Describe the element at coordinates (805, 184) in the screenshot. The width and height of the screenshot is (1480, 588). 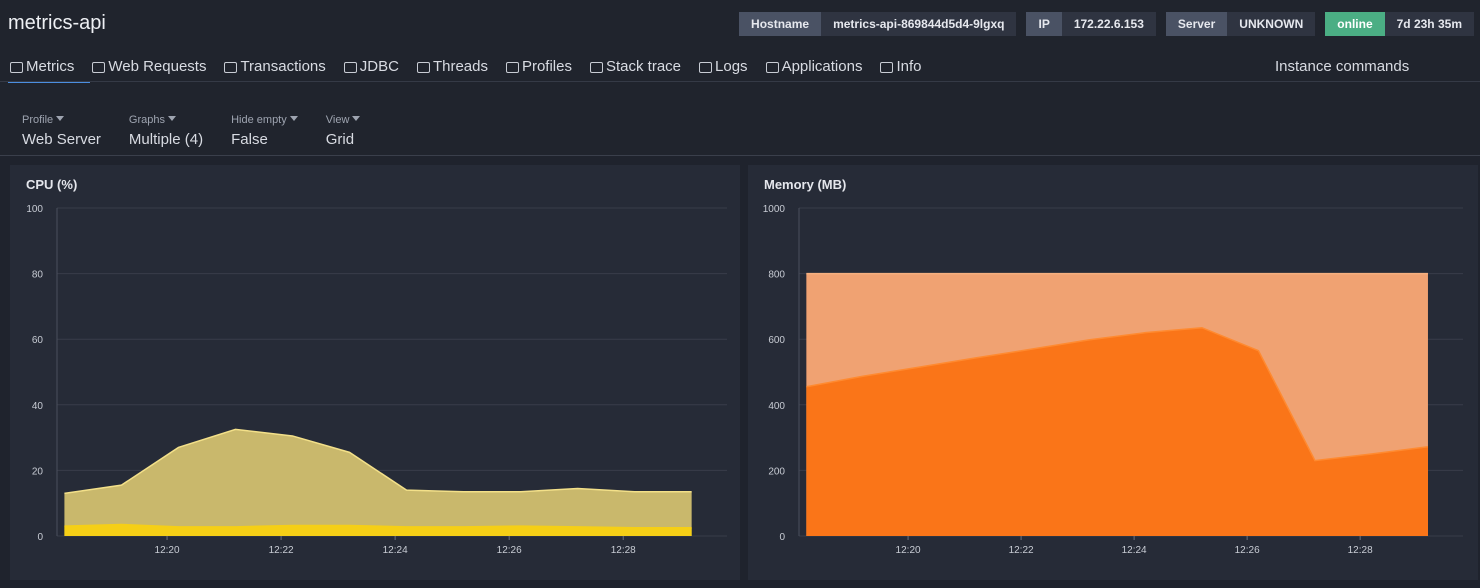
I see `chart-title: Memory (MB)` at that location.